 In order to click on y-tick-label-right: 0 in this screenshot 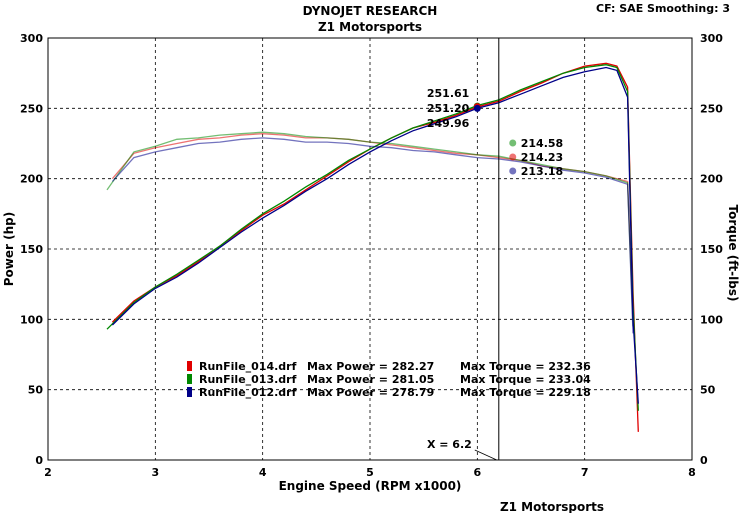, I will do `click(704, 460)`.